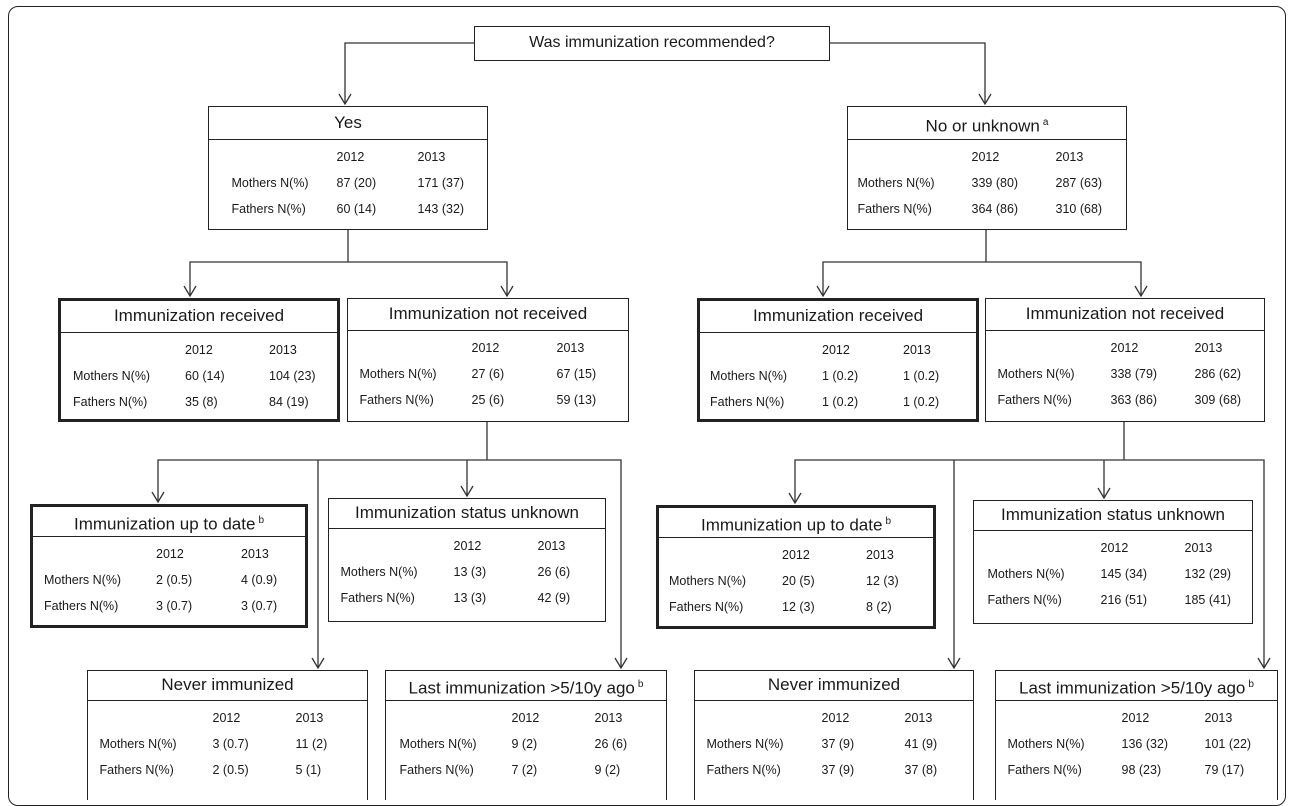 This screenshot has width=1290, height=806. I want to click on footnote-marker: a, so click(1045, 122).